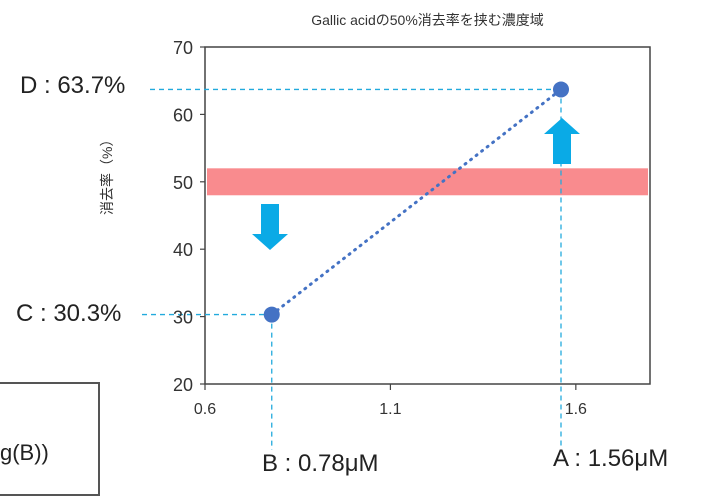 This screenshot has height=496, width=717. I want to click on x-tick-label: 1.1, so click(390, 409).